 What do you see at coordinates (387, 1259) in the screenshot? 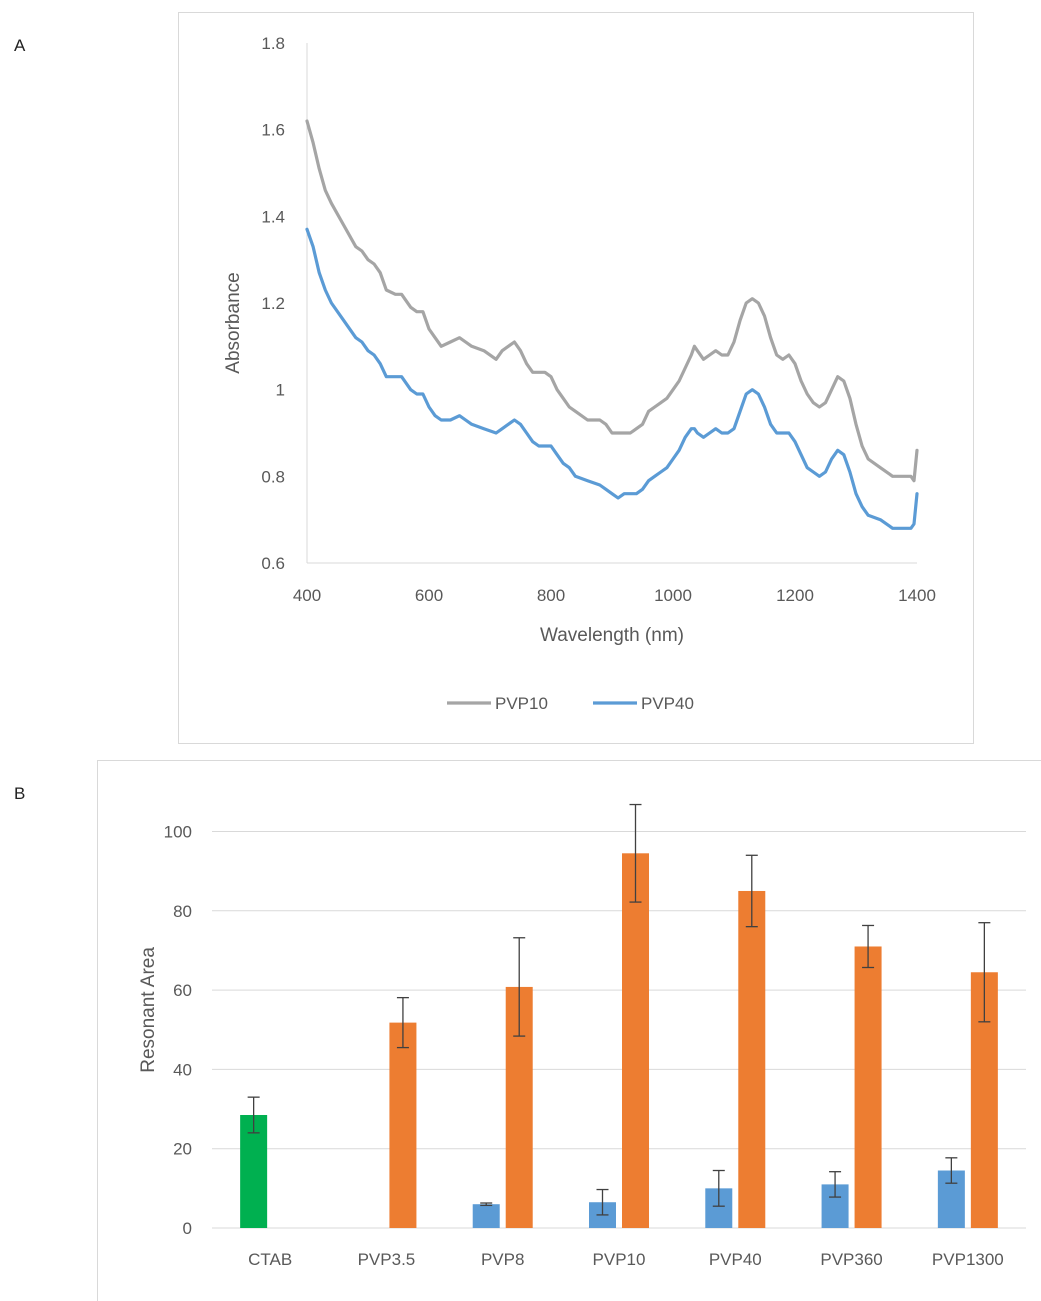
I see `x-tick-label: PVP3.5` at bounding box center [387, 1259].